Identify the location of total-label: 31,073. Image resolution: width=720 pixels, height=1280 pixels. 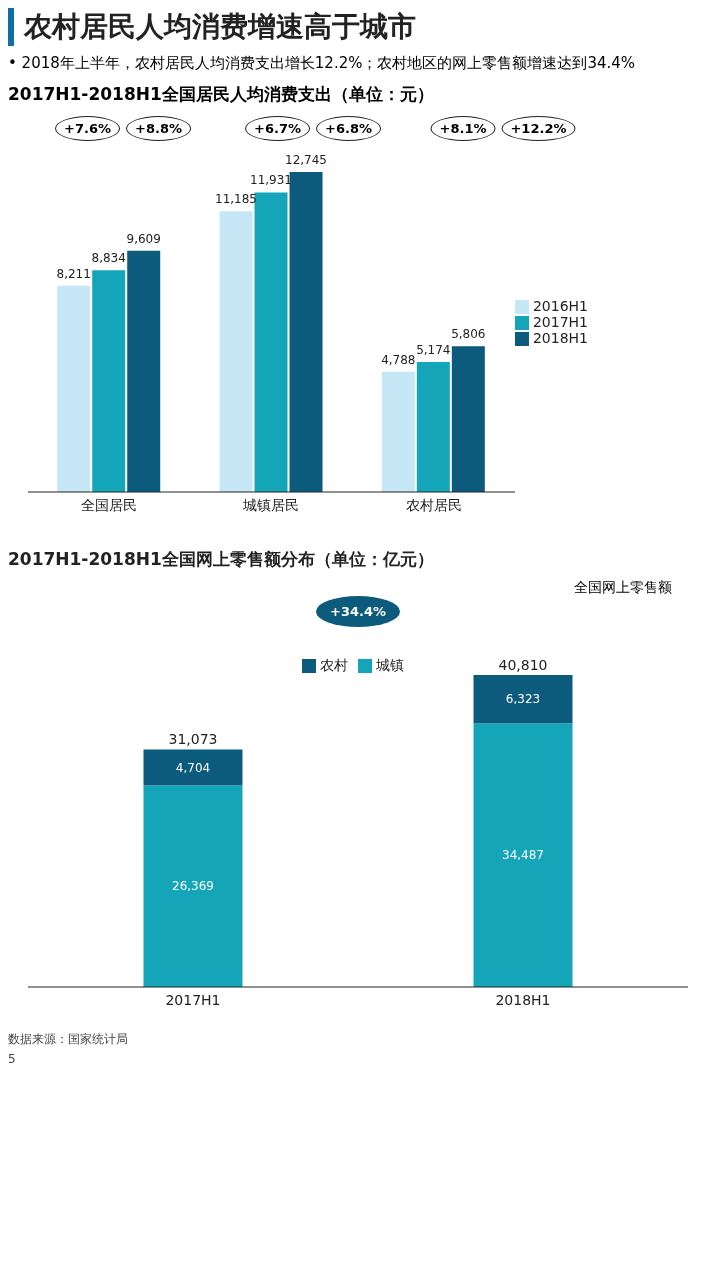
(193, 739).